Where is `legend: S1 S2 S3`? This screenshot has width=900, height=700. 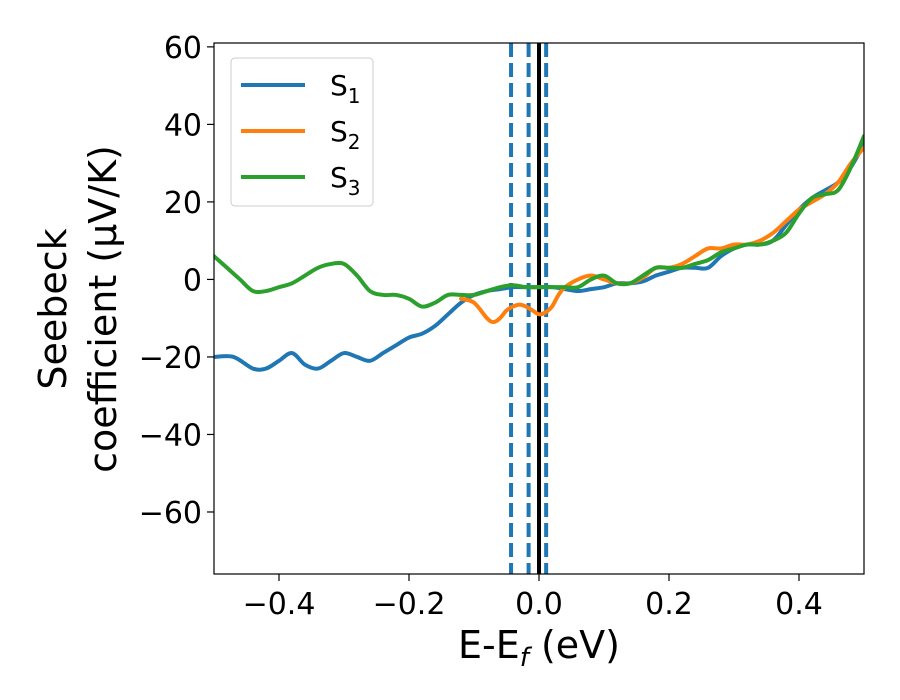
legend: S1 S2 S3 is located at coordinates (302, 132).